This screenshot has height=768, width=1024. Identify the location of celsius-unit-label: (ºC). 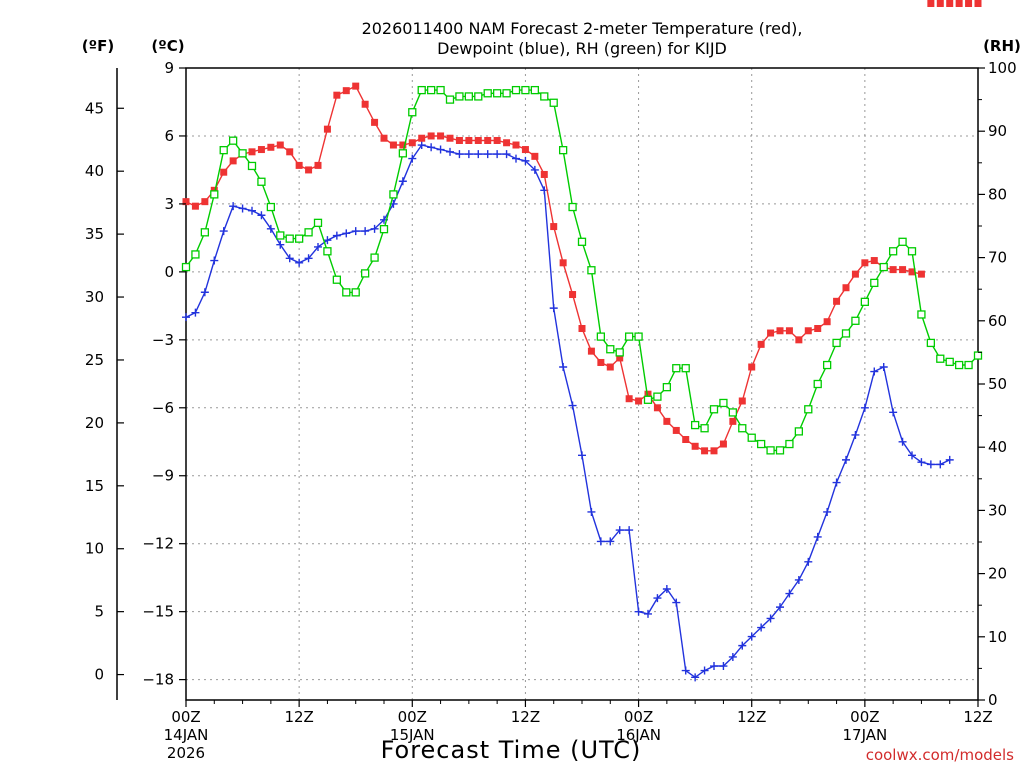
(167, 46).